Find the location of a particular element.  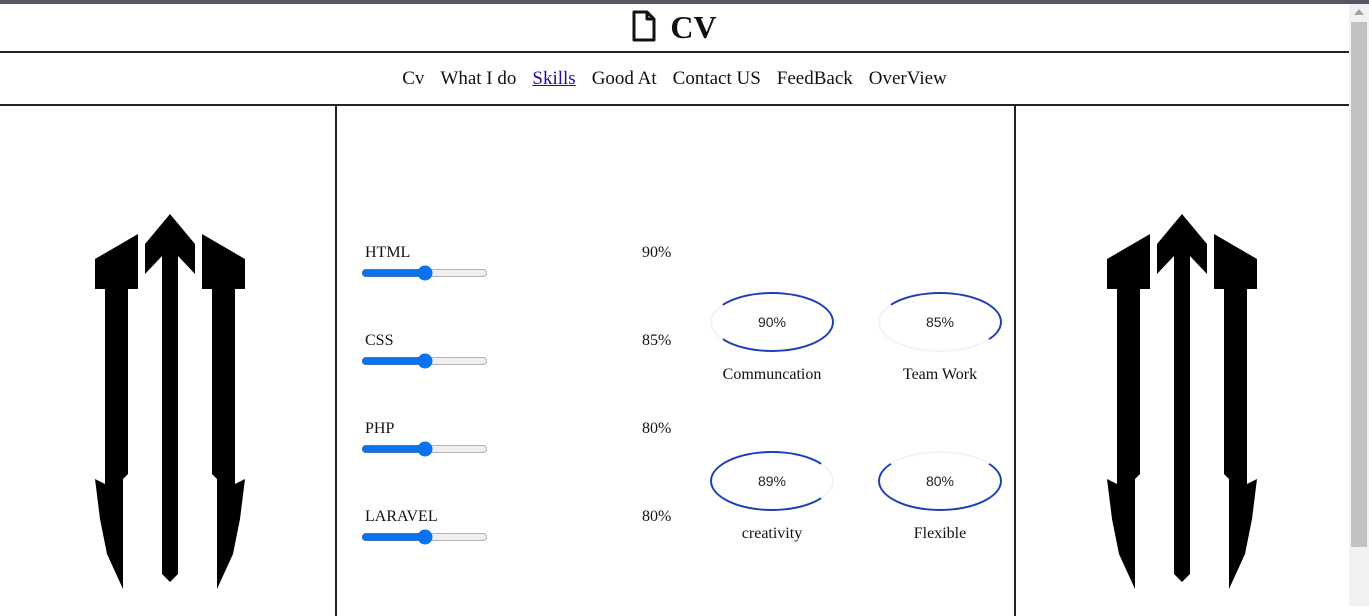

site-title: CV is located at coordinates (693, 27).